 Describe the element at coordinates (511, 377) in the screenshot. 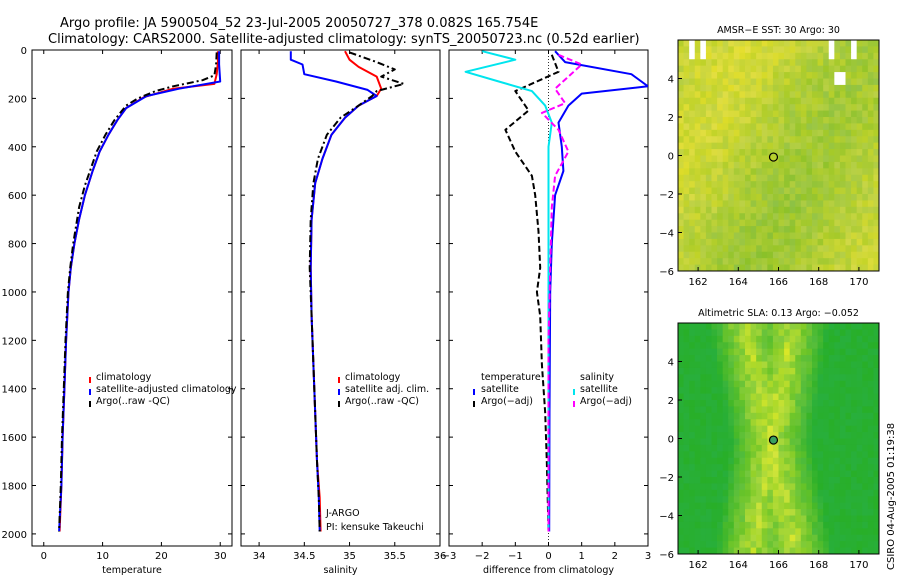

I see `legend-title-temperature: temperature` at that location.